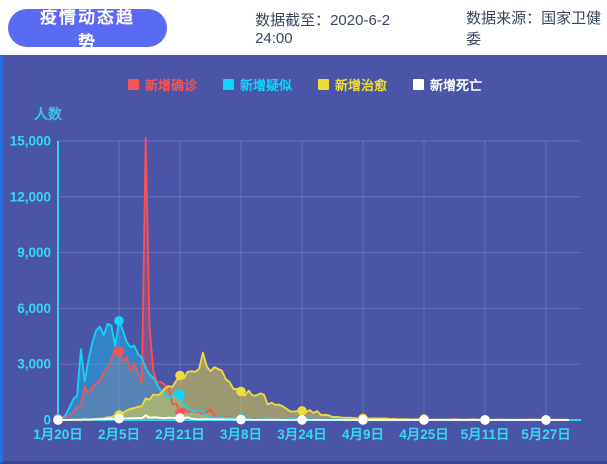  What do you see at coordinates (546, 434) in the screenshot?
I see `x-tick-label: 5月27日` at bounding box center [546, 434].